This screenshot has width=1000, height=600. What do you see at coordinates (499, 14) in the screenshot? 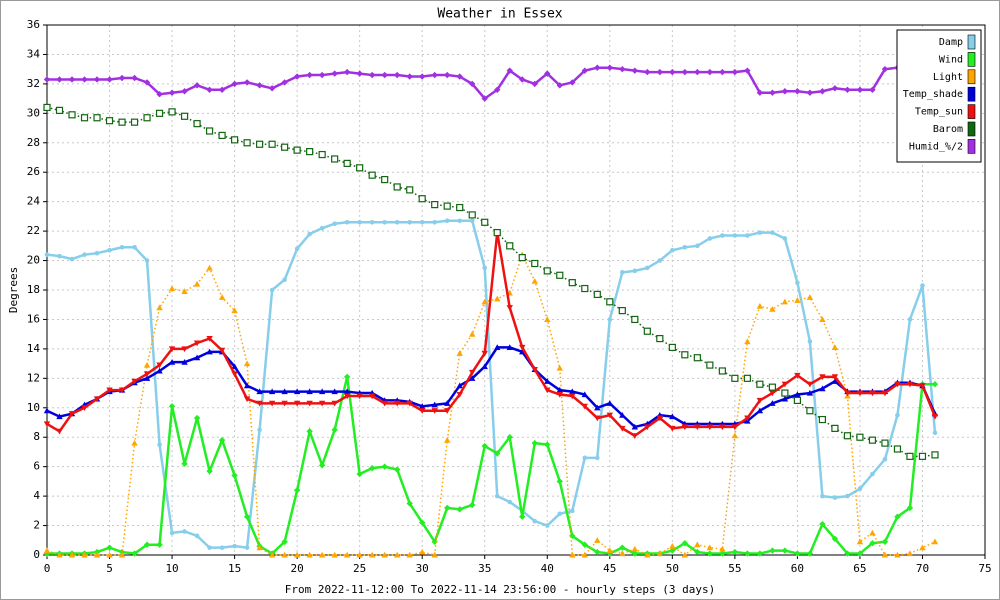
I see `chart-title: Weather in Essex` at bounding box center [499, 14].